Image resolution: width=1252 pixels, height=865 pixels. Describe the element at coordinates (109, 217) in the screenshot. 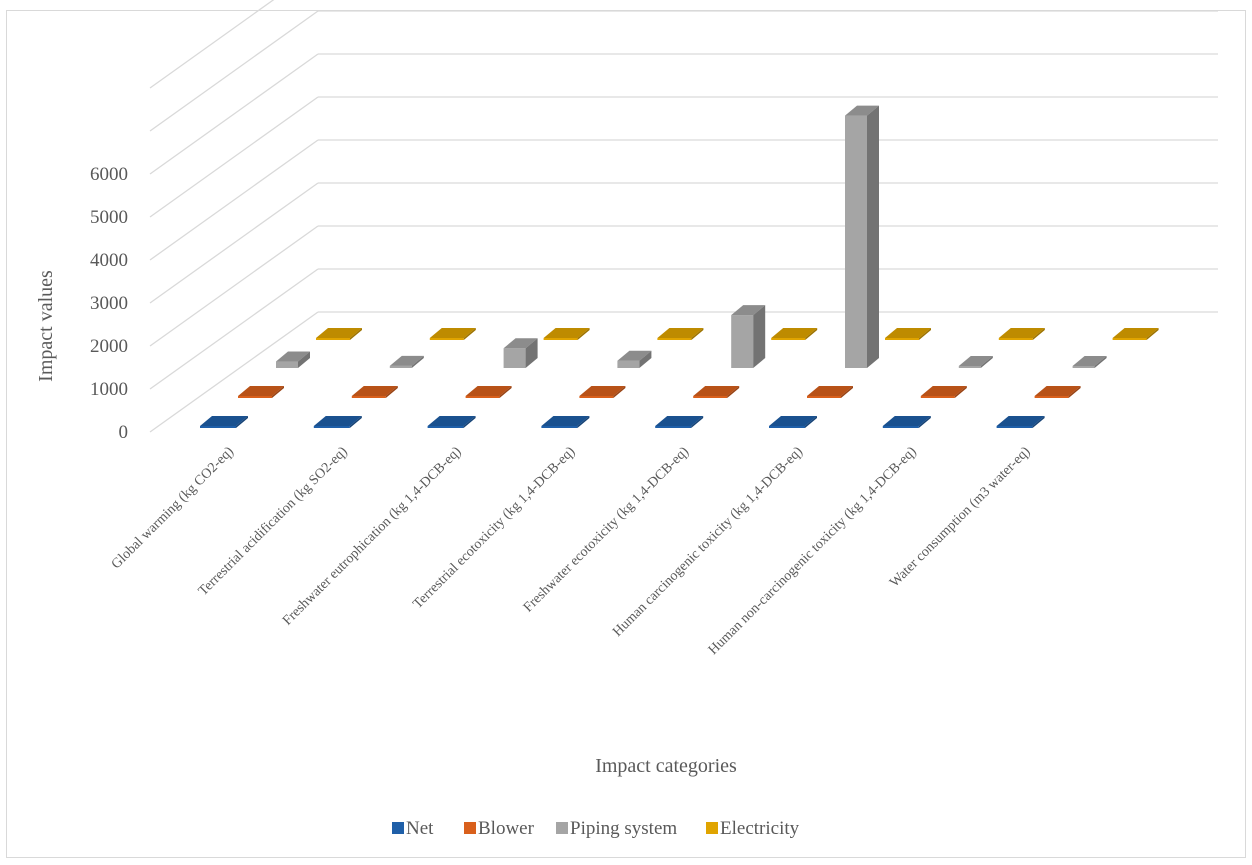

I see `y-tick-label: 5000` at that location.